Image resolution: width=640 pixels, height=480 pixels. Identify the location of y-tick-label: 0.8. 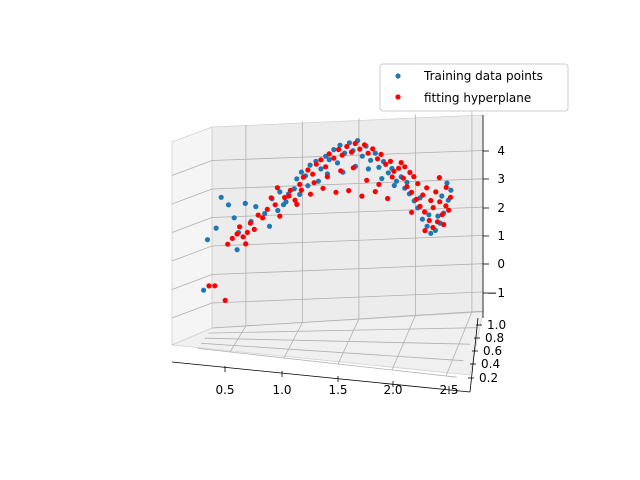
(494, 338).